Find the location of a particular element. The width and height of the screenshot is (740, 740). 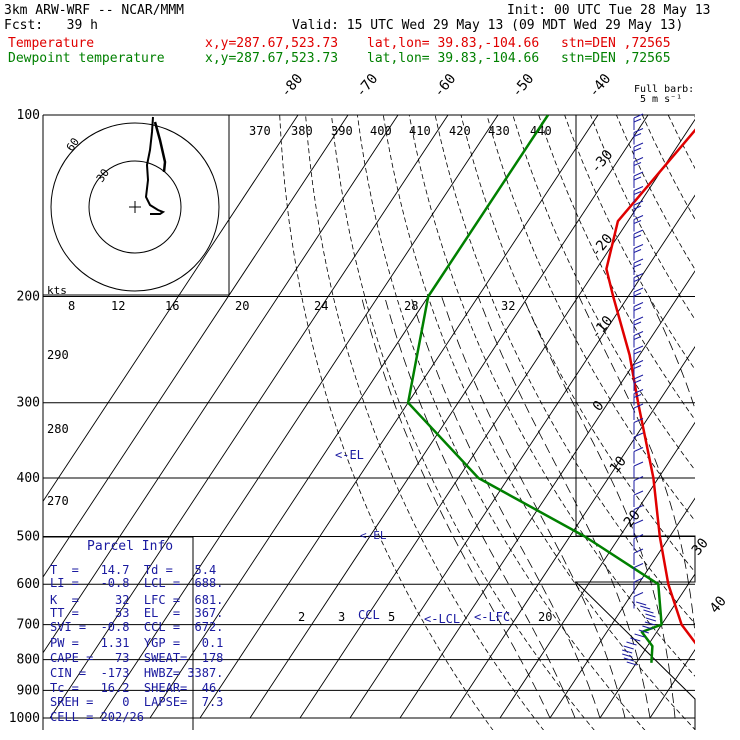

parcel-row: T = 14.7 Td = 5.4 is located at coordinates (133, 570).